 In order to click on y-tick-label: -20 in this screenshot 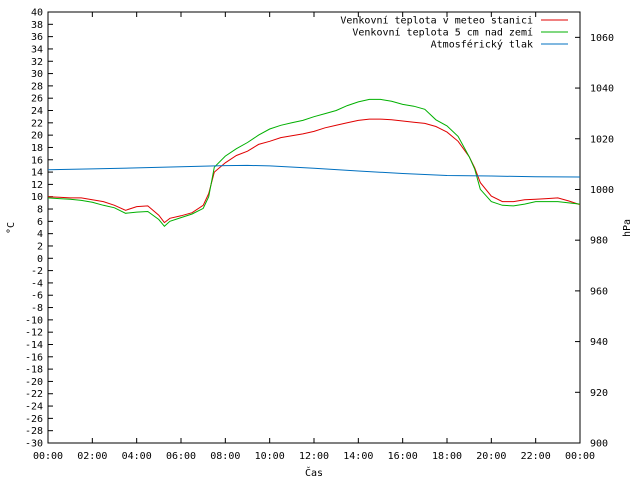, I will do `click(34, 382)`.